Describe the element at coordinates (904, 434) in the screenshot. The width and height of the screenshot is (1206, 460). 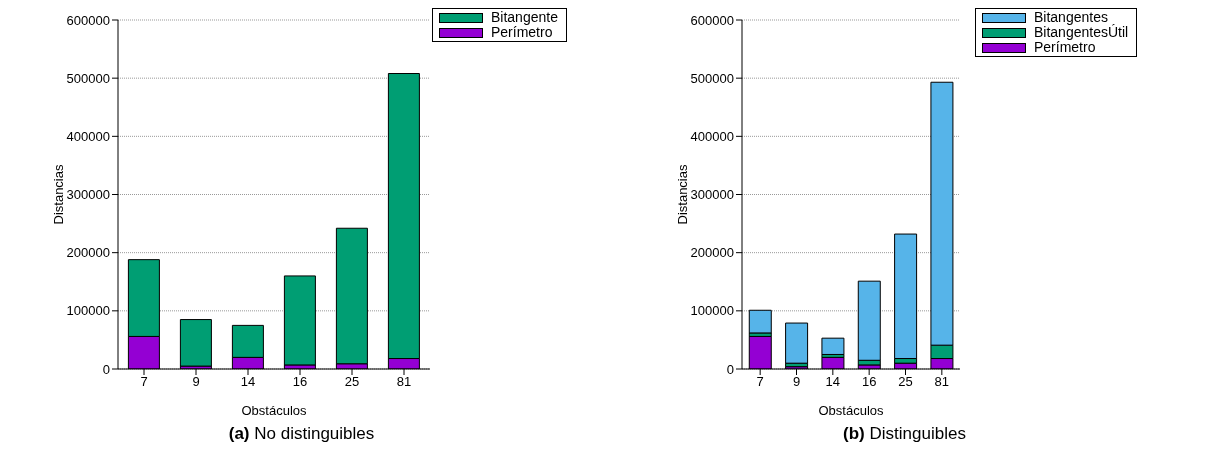
I see `text: (b) Distinguibles` at that location.